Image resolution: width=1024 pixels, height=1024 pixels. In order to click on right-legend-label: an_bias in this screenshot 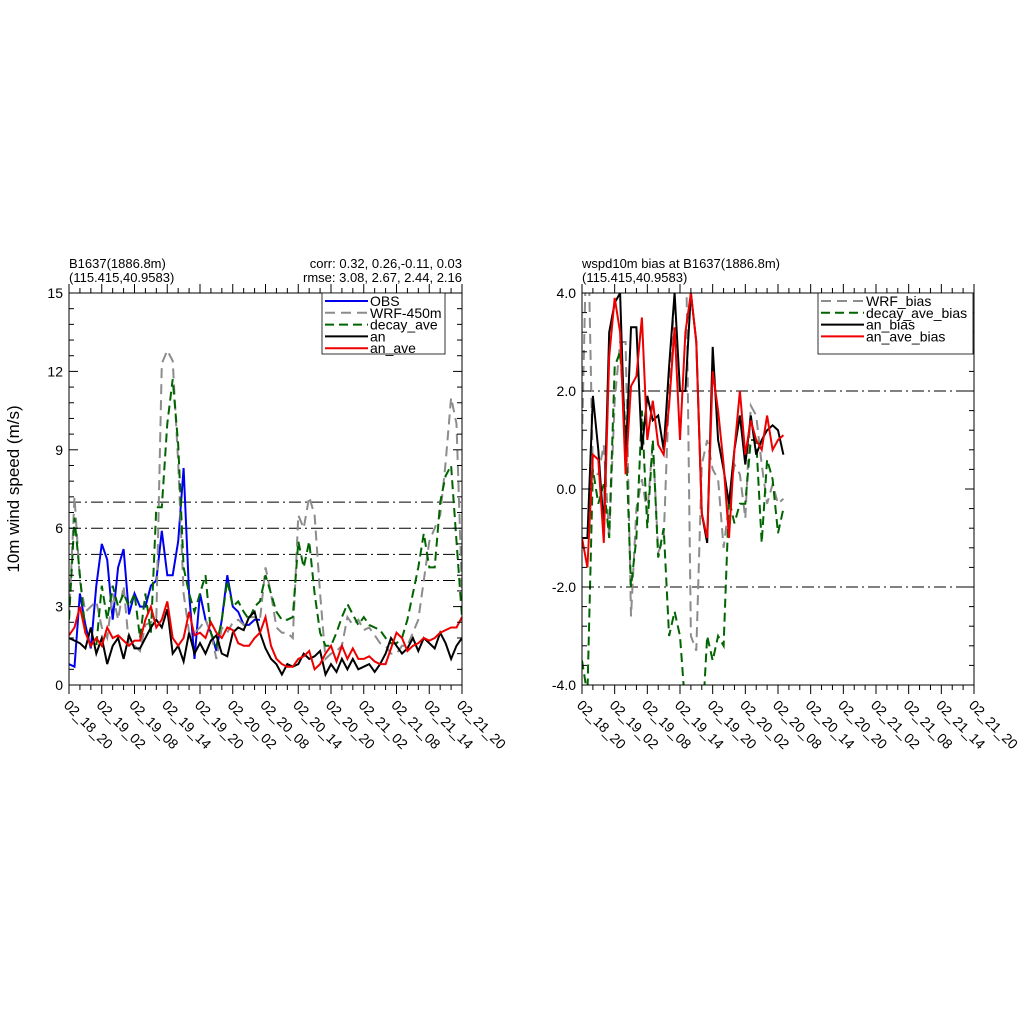, I will do `click(890, 325)`.